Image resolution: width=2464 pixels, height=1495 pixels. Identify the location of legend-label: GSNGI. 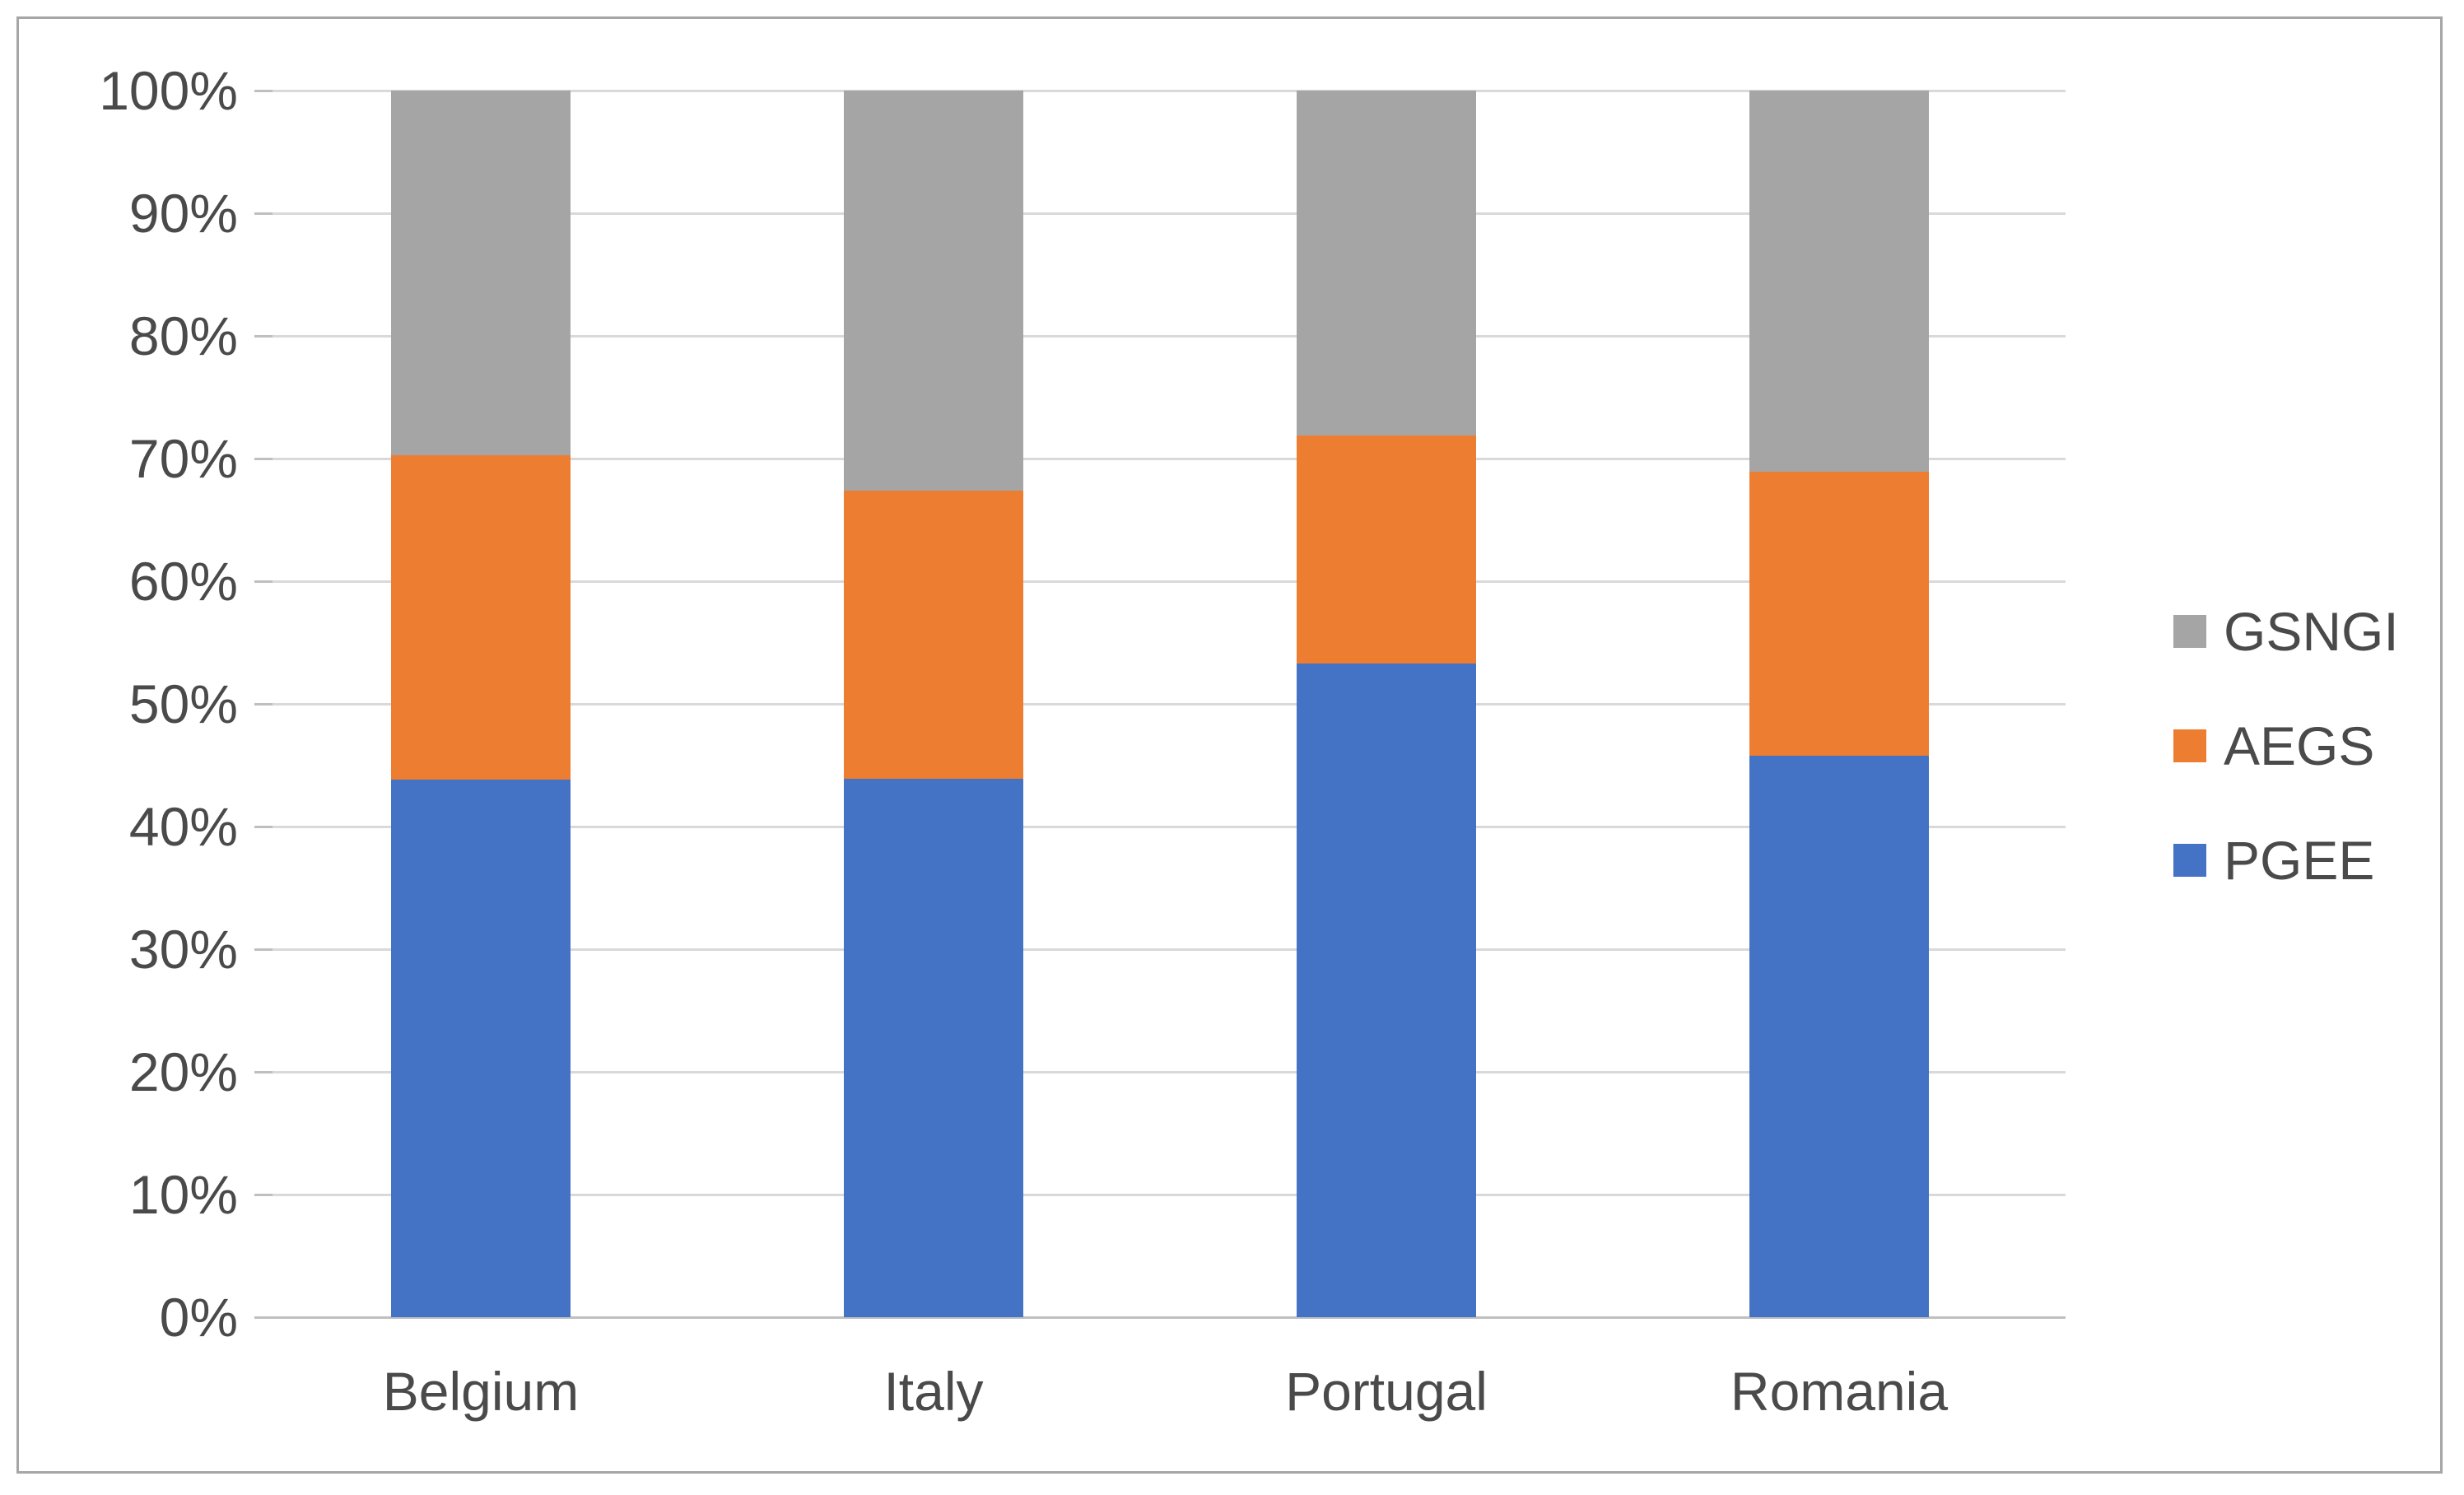
(2311, 631).